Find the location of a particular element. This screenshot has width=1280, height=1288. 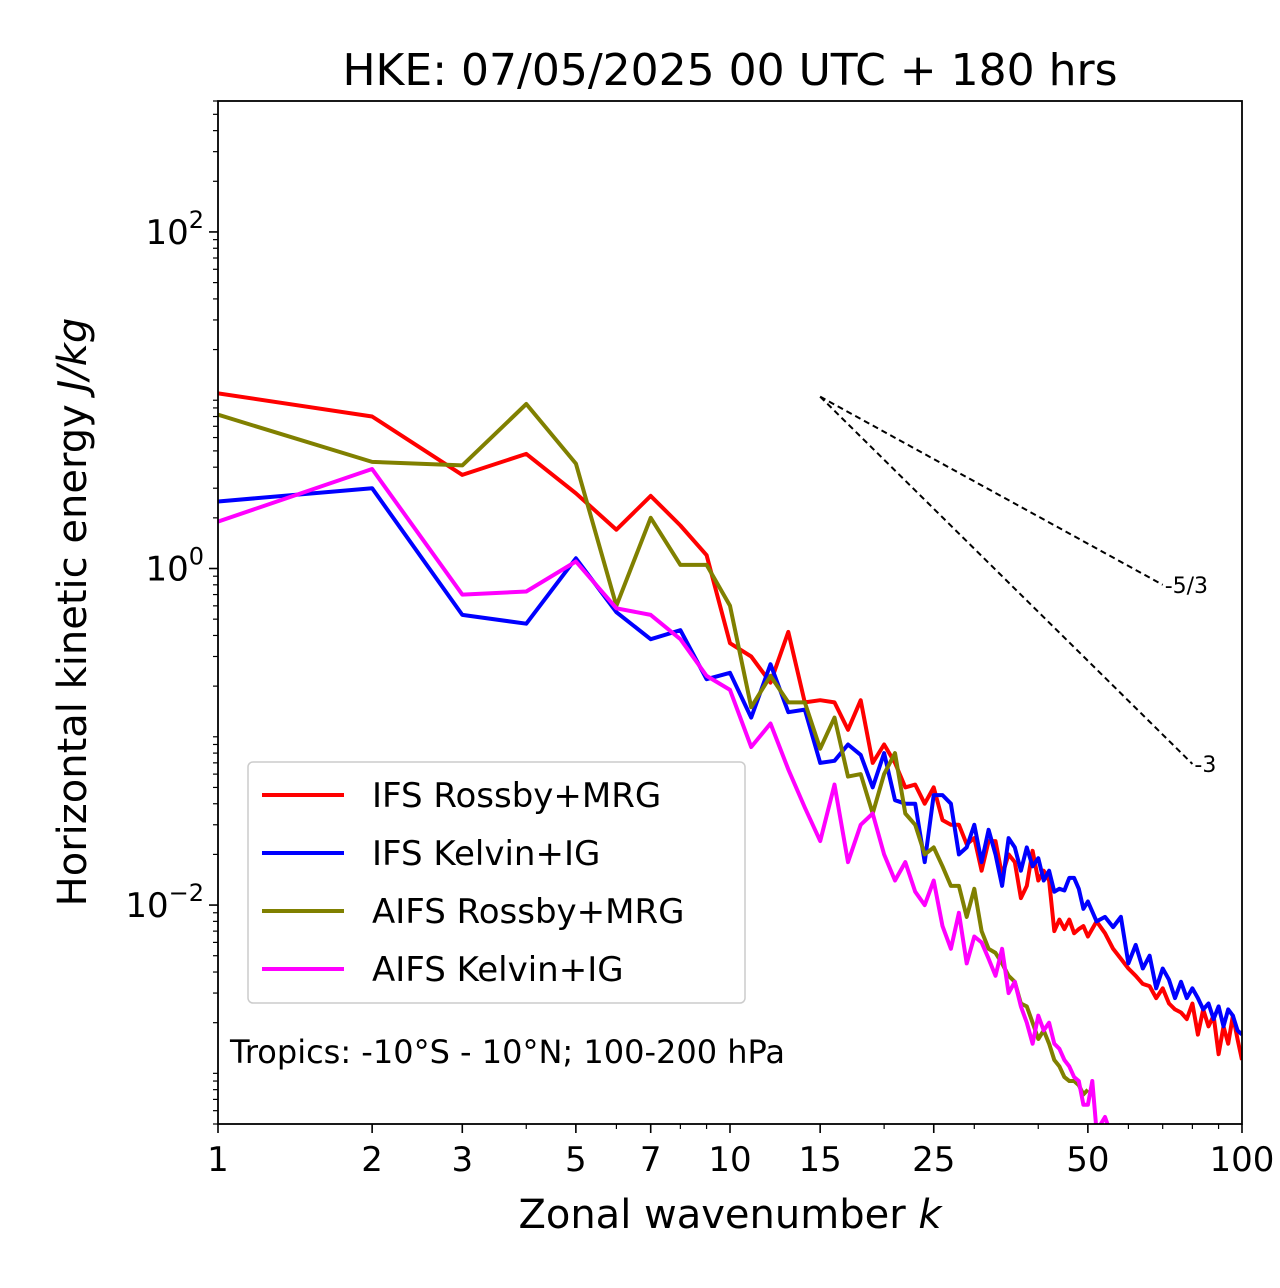

x-tick-labels: 1 2 3 5 7 10 15 25 50 100 is located at coordinates (740, 1160).